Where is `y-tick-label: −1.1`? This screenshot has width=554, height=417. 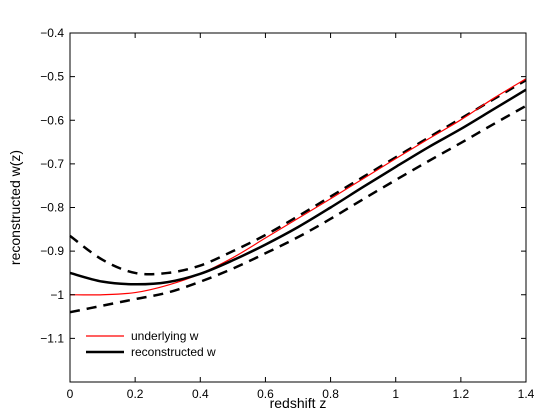
y-tick-label: −1.1 is located at coordinates (52, 338).